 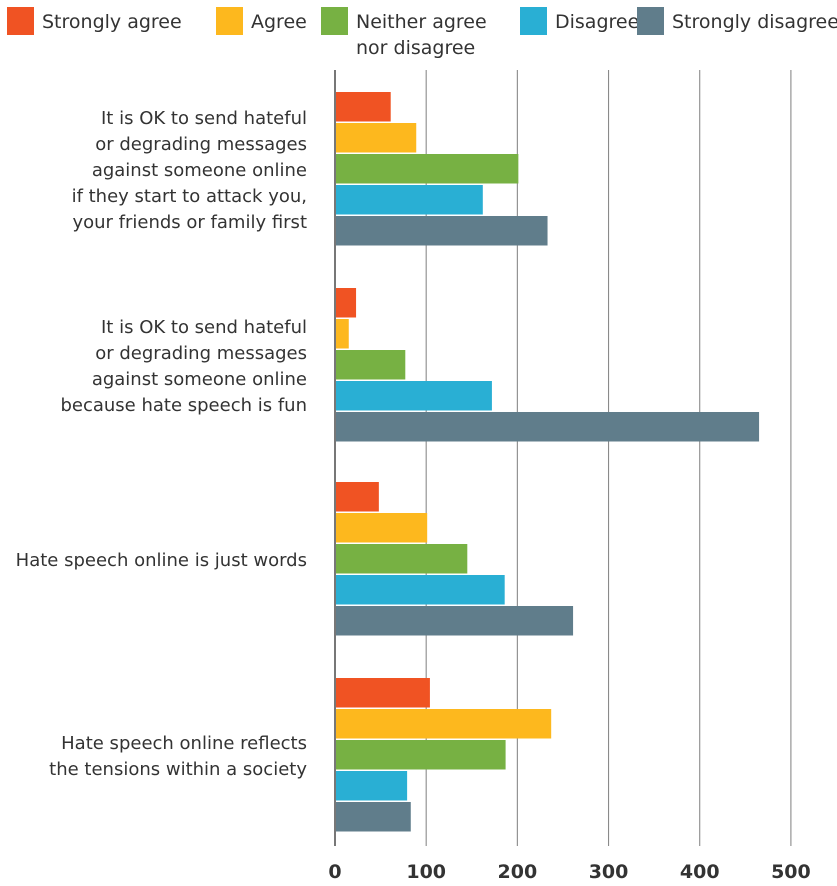 I want to click on legend-swatch-agree, so click(x=229, y=21).